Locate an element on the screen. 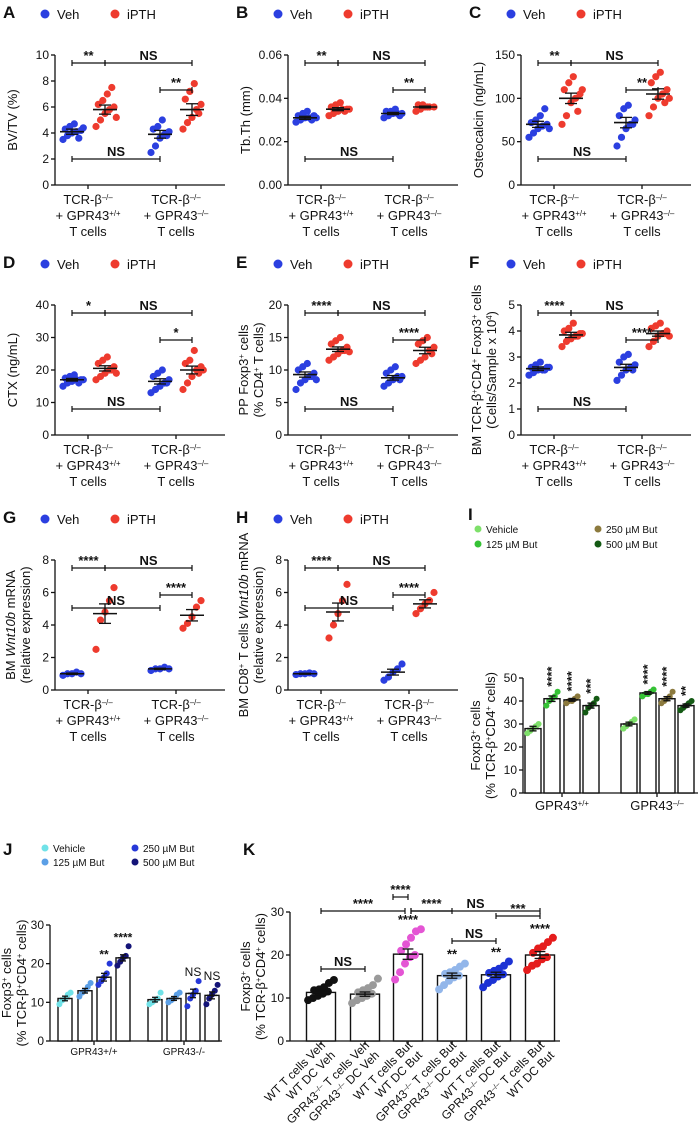 The height and width of the screenshot is (1131, 700). y-axis-label: PP Foxp3+ cells is located at coordinates (243, 370).